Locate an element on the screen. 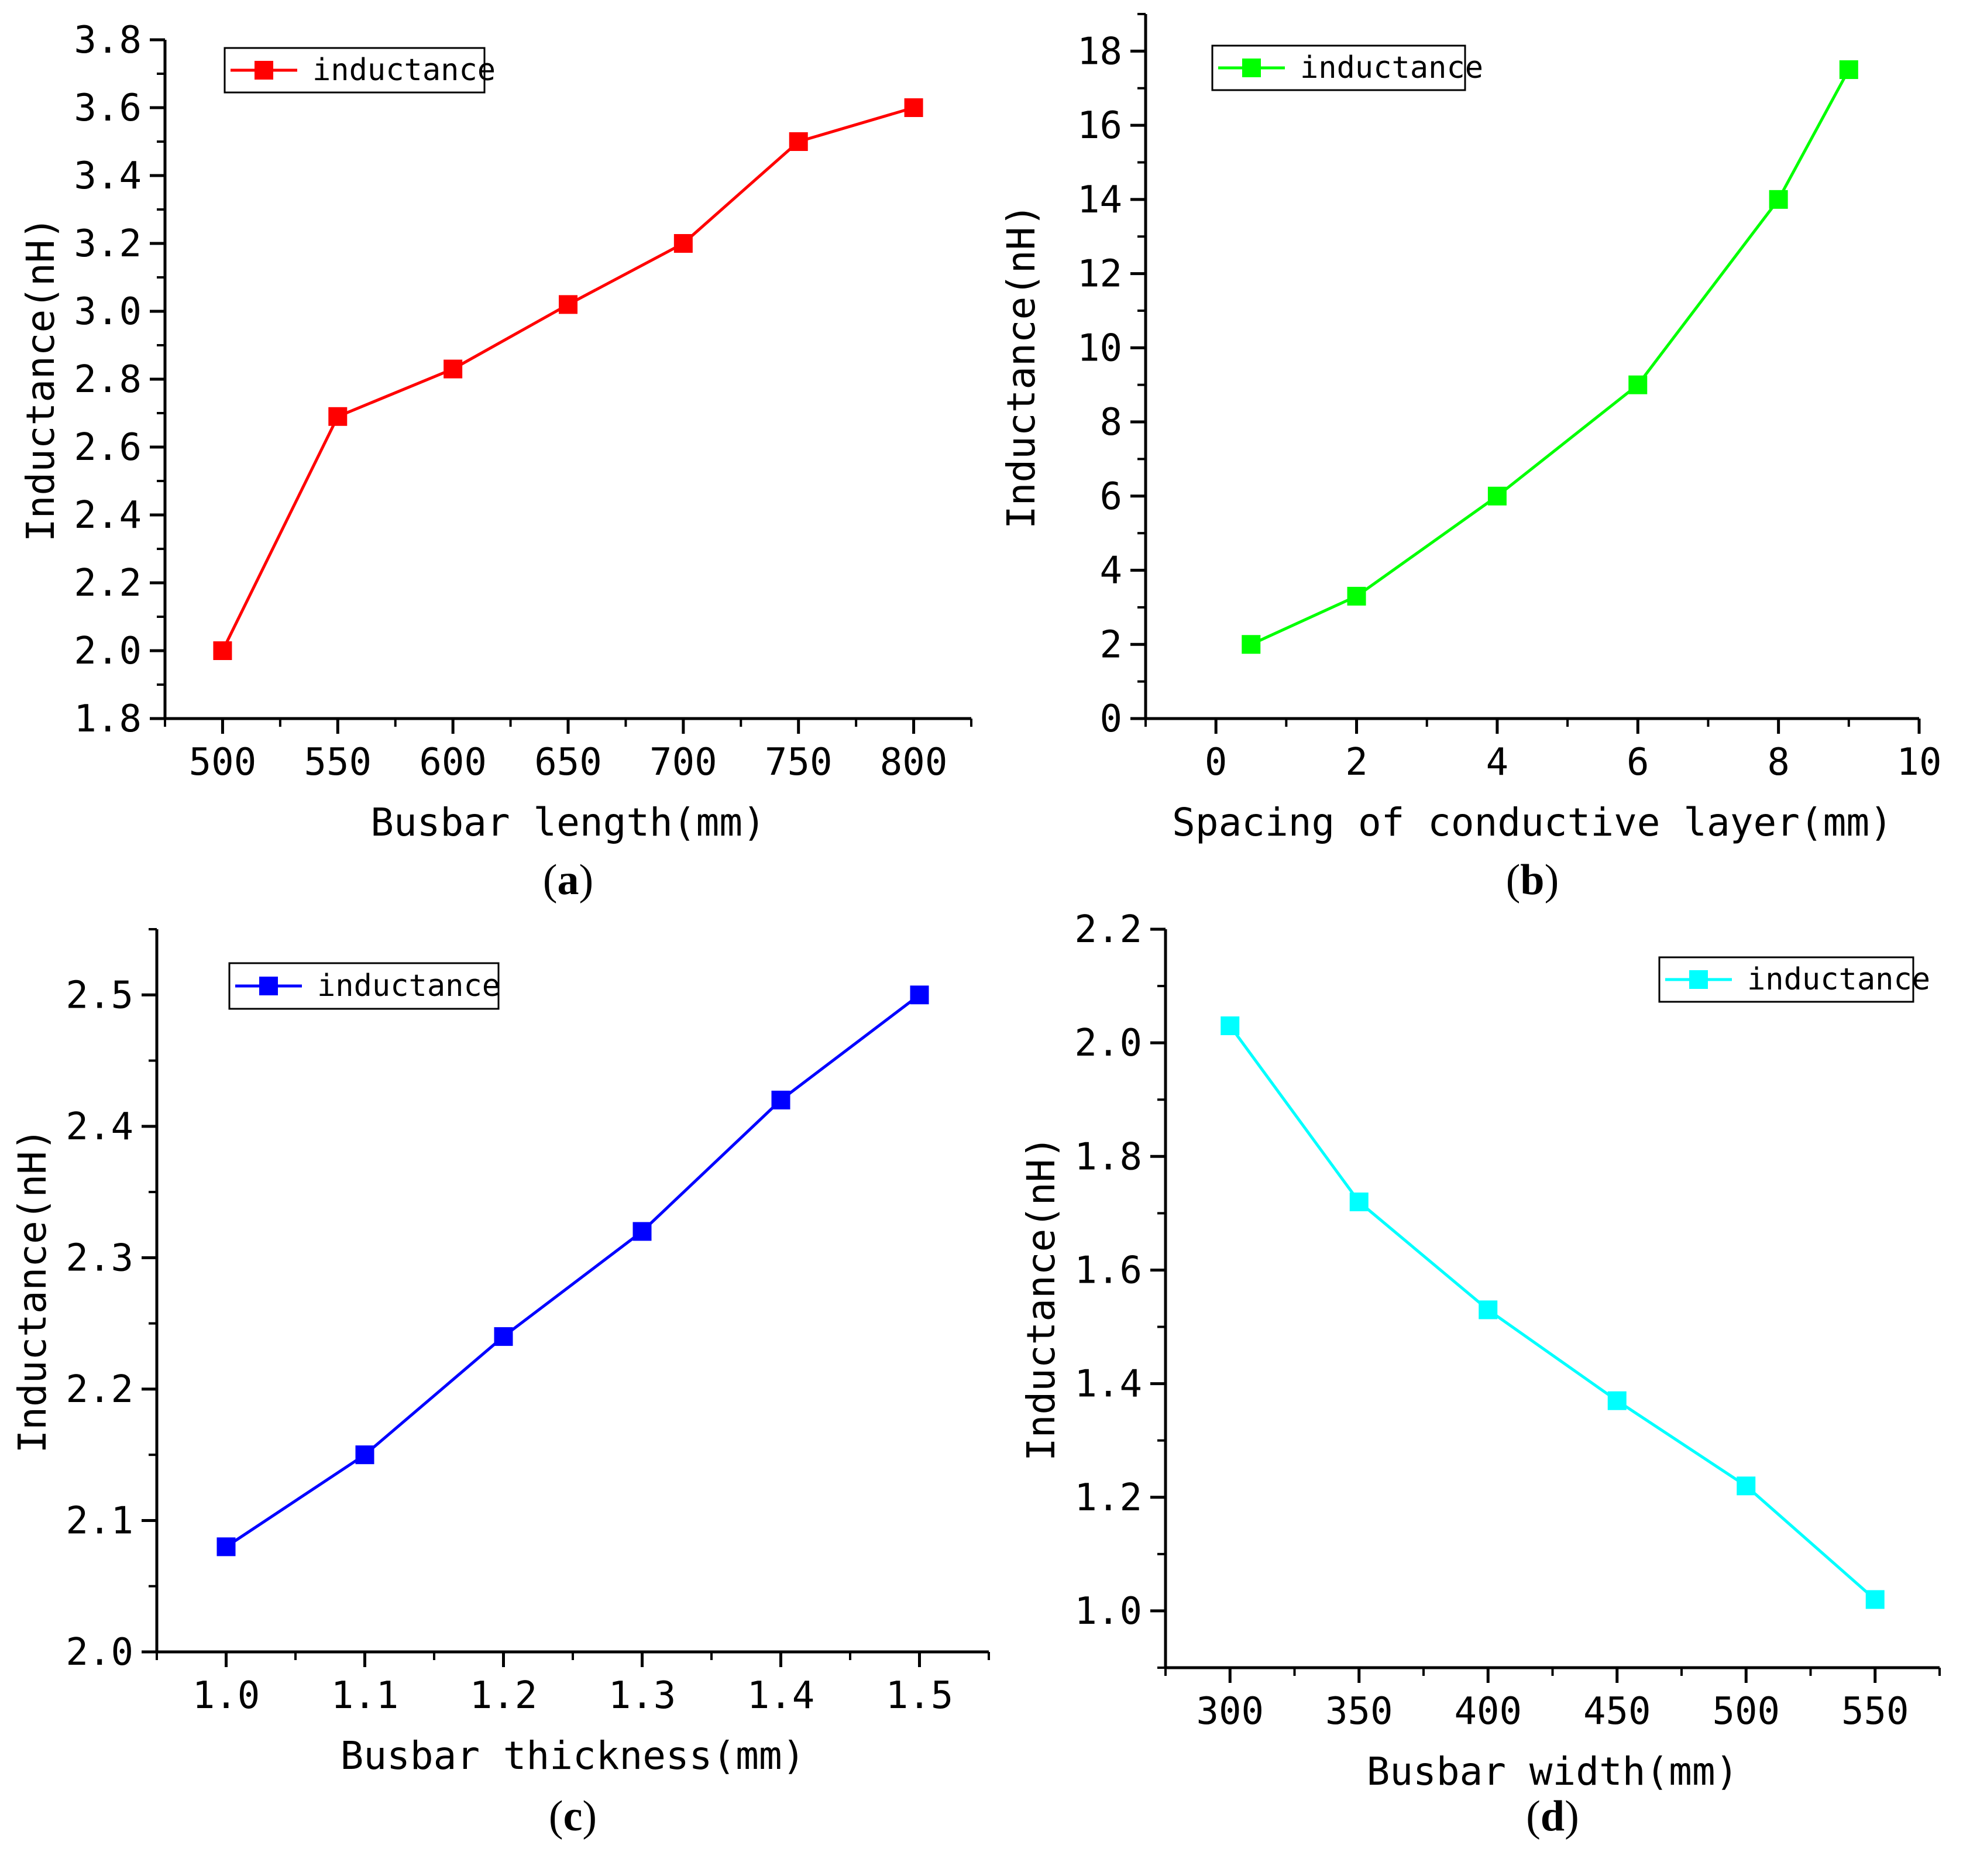 The width and height of the screenshot is (1963, 1876). y-tick-label: 14 is located at coordinates (1099, 200).